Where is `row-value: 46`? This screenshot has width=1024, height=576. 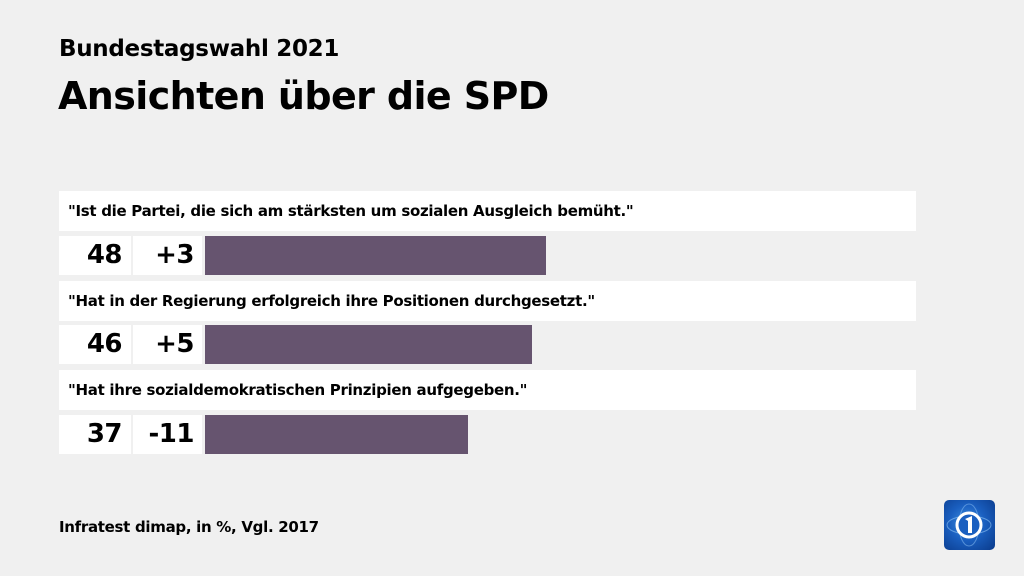
row-value: 46 is located at coordinates (95, 344).